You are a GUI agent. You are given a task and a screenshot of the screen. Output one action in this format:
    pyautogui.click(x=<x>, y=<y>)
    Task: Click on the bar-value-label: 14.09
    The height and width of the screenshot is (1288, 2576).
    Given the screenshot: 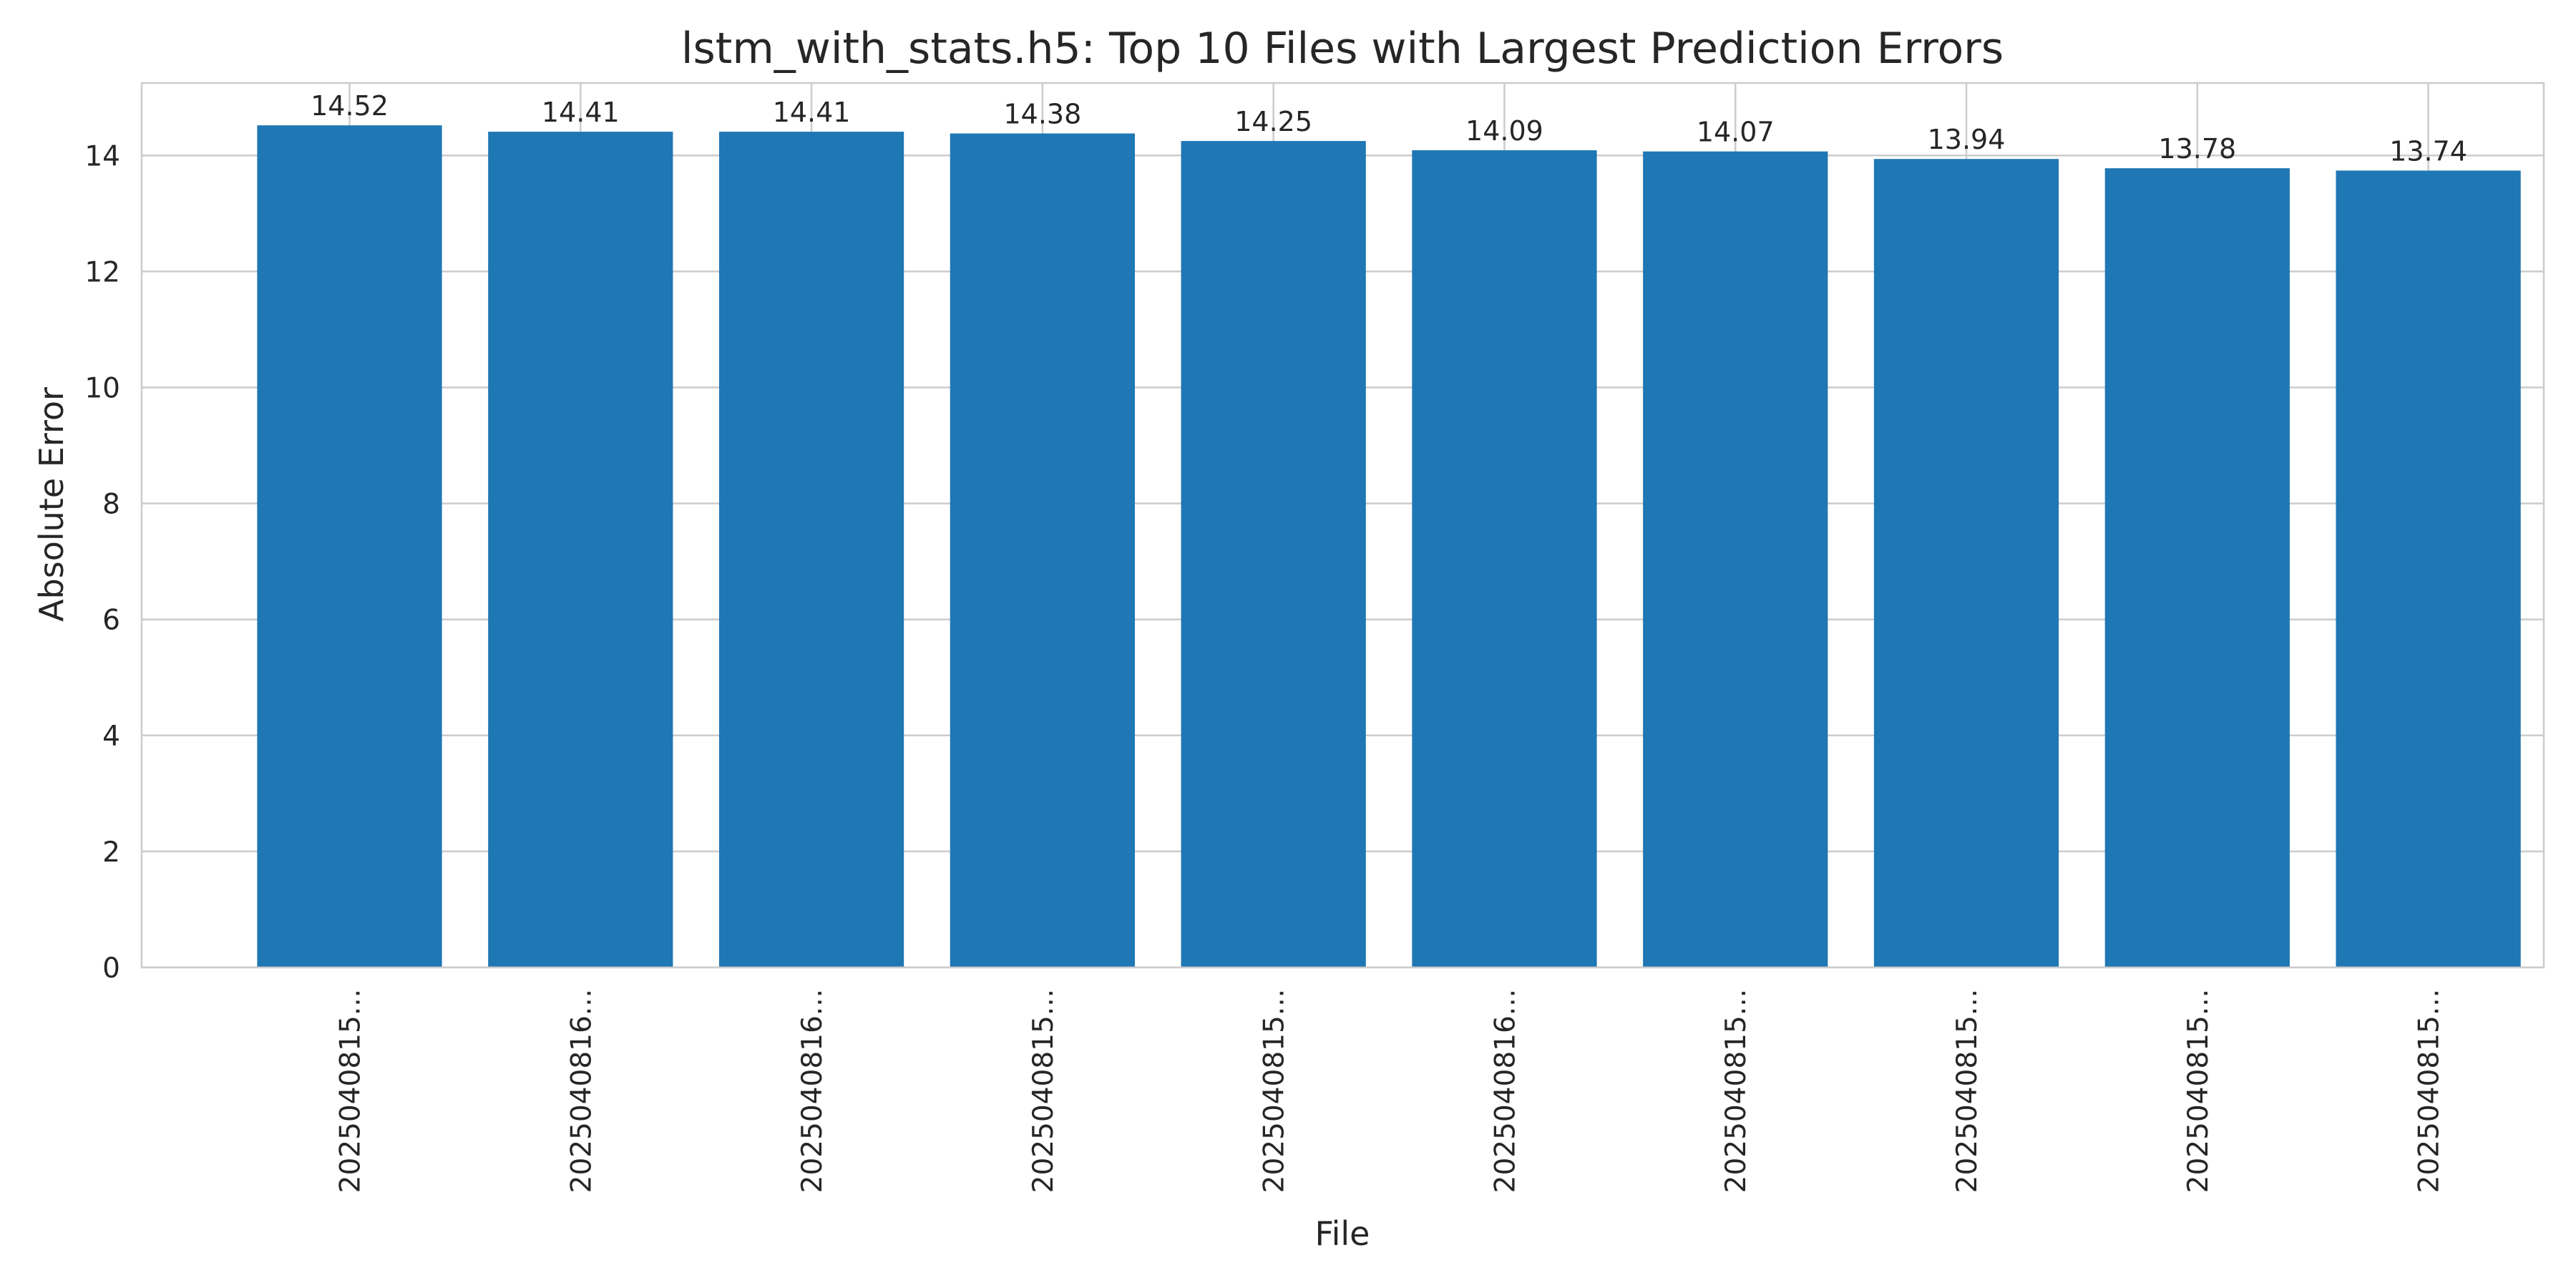 What is the action you would take?
    pyautogui.click(x=1504, y=131)
    